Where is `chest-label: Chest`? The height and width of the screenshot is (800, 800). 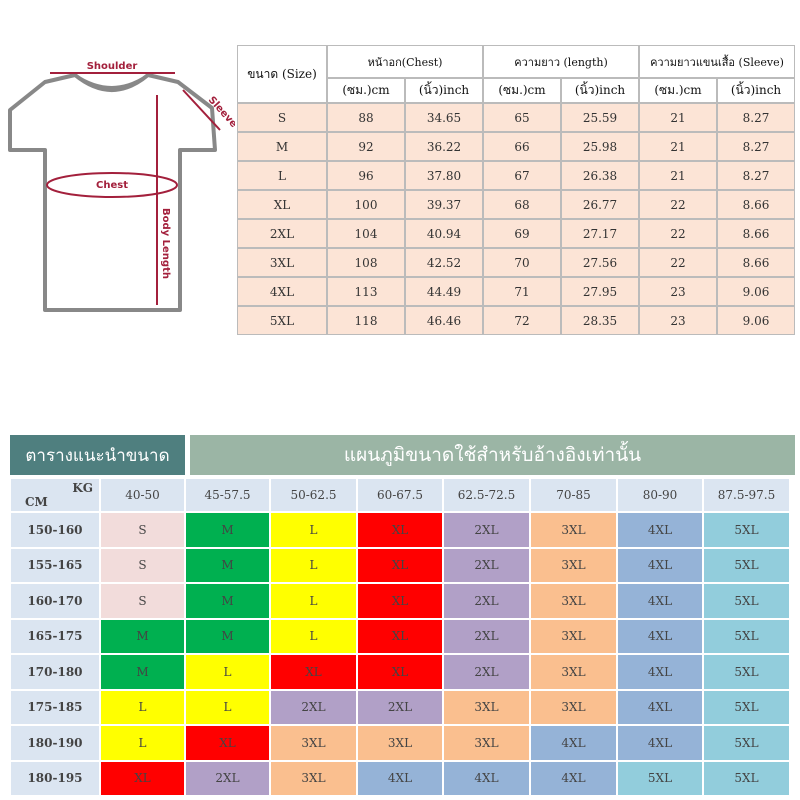 chest-label: Chest is located at coordinates (112, 185).